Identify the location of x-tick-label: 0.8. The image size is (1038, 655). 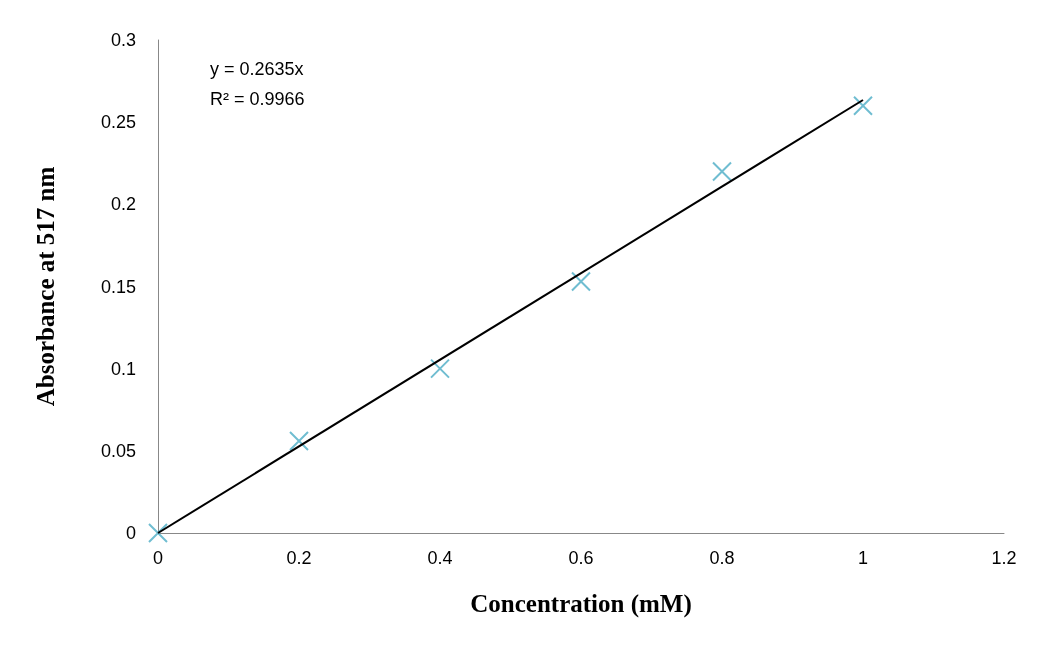
(722, 558).